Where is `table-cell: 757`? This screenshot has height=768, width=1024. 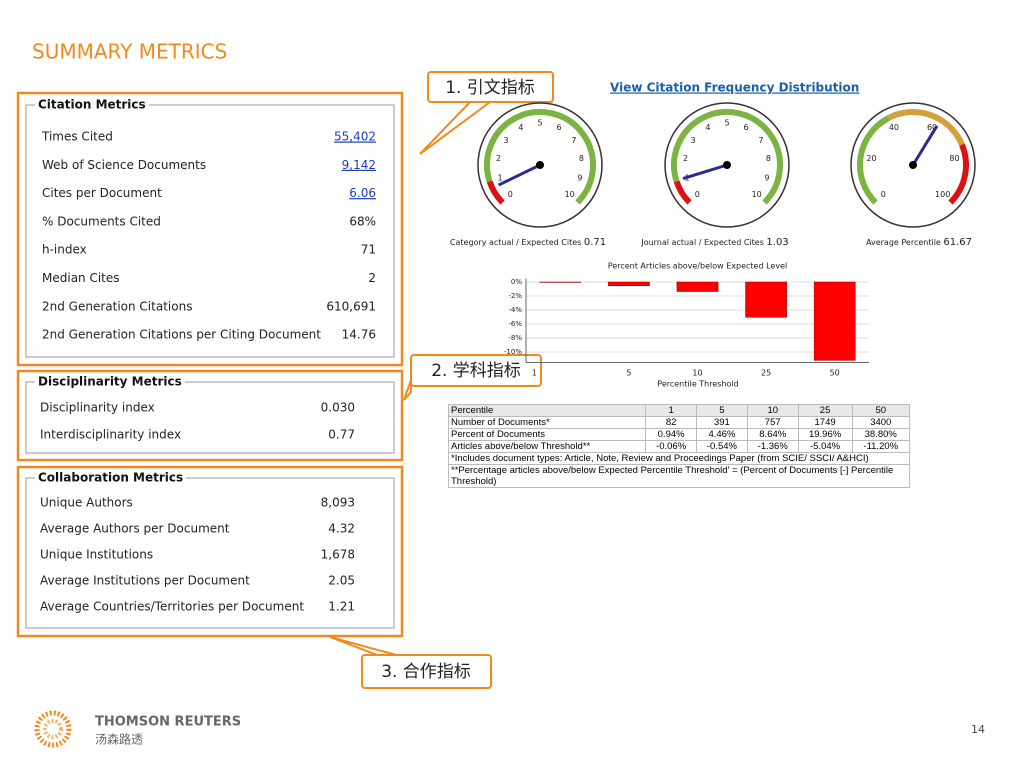 table-cell: 757 is located at coordinates (772, 422).